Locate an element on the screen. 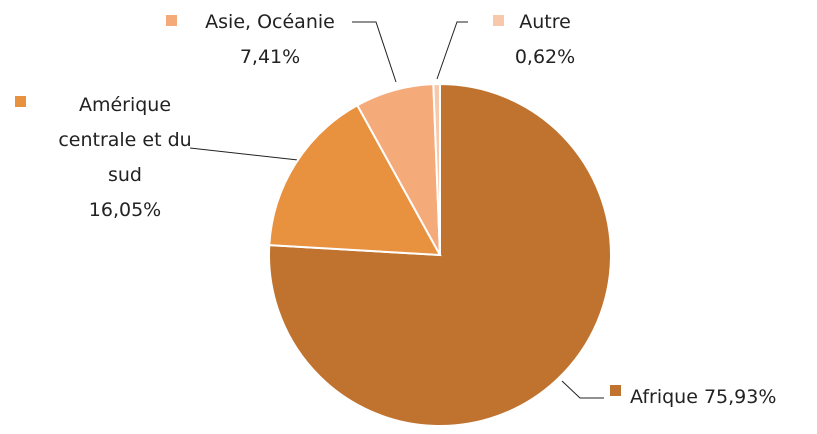 The width and height of the screenshot is (817, 434). value-label: 0,62% is located at coordinates (545, 57).